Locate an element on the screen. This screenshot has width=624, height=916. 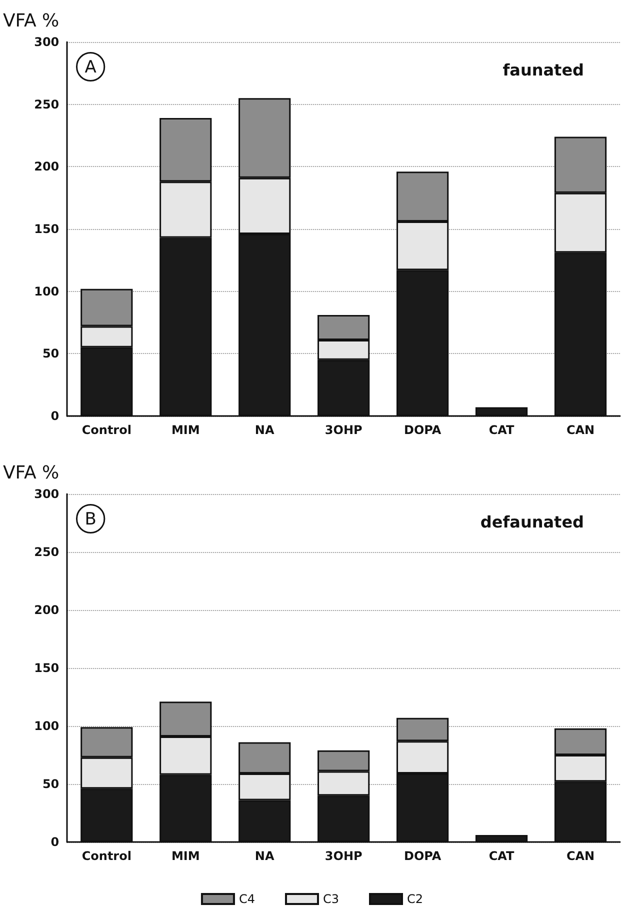
annotation: defaunated is located at coordinates (532, 522).